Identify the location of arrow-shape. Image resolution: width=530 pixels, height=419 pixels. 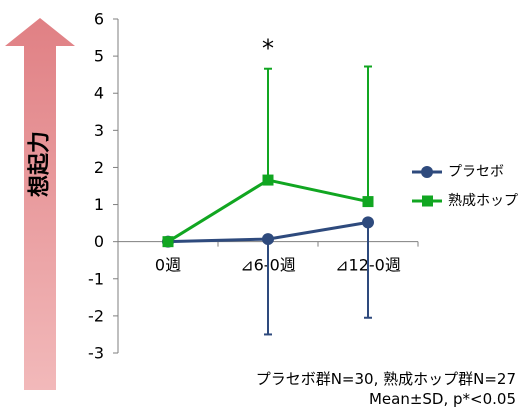
(40, 204).